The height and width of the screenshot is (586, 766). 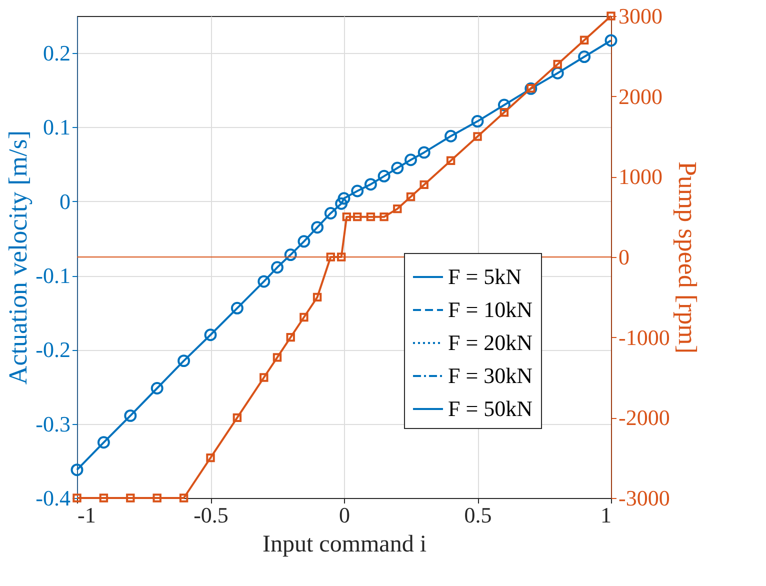 What do you see at coordinates (490, 408) in the screenshot?
I see `legend-label: F = 50kN` at bounding box center [490, 408].